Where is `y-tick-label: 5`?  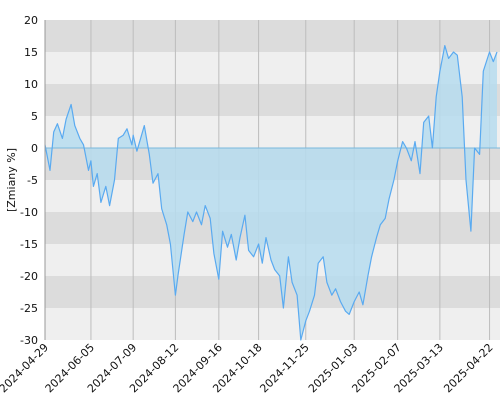 y-tick-label: 5 is located at coordinates (34, 116).